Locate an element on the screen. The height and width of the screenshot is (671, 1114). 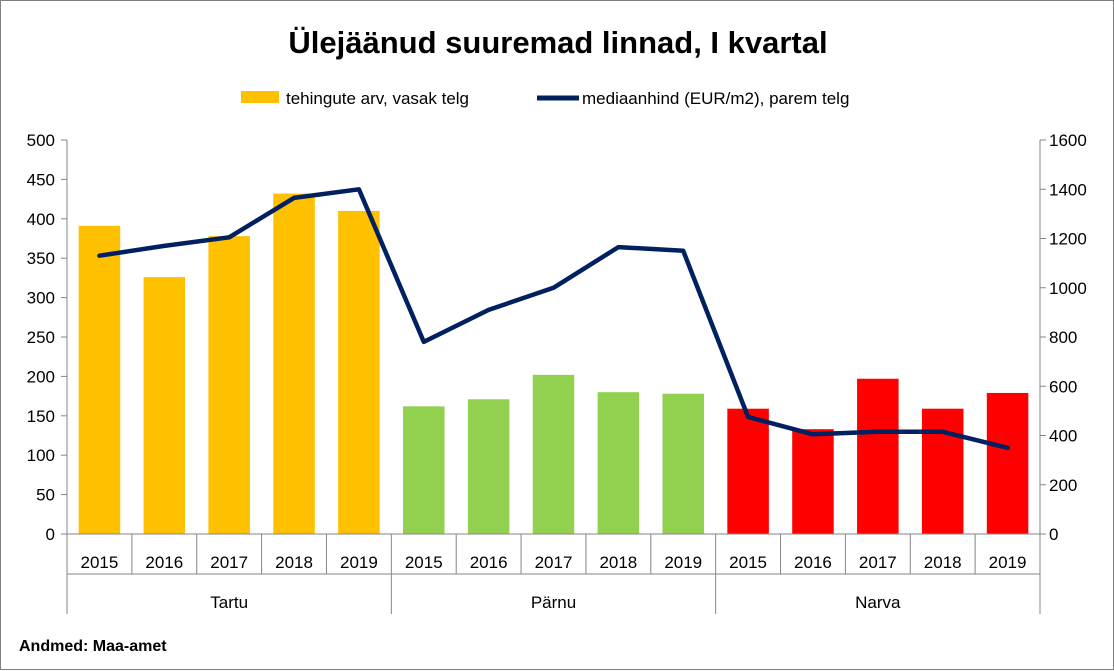
bar-narva-2017 is located at coordinates (878, 456).